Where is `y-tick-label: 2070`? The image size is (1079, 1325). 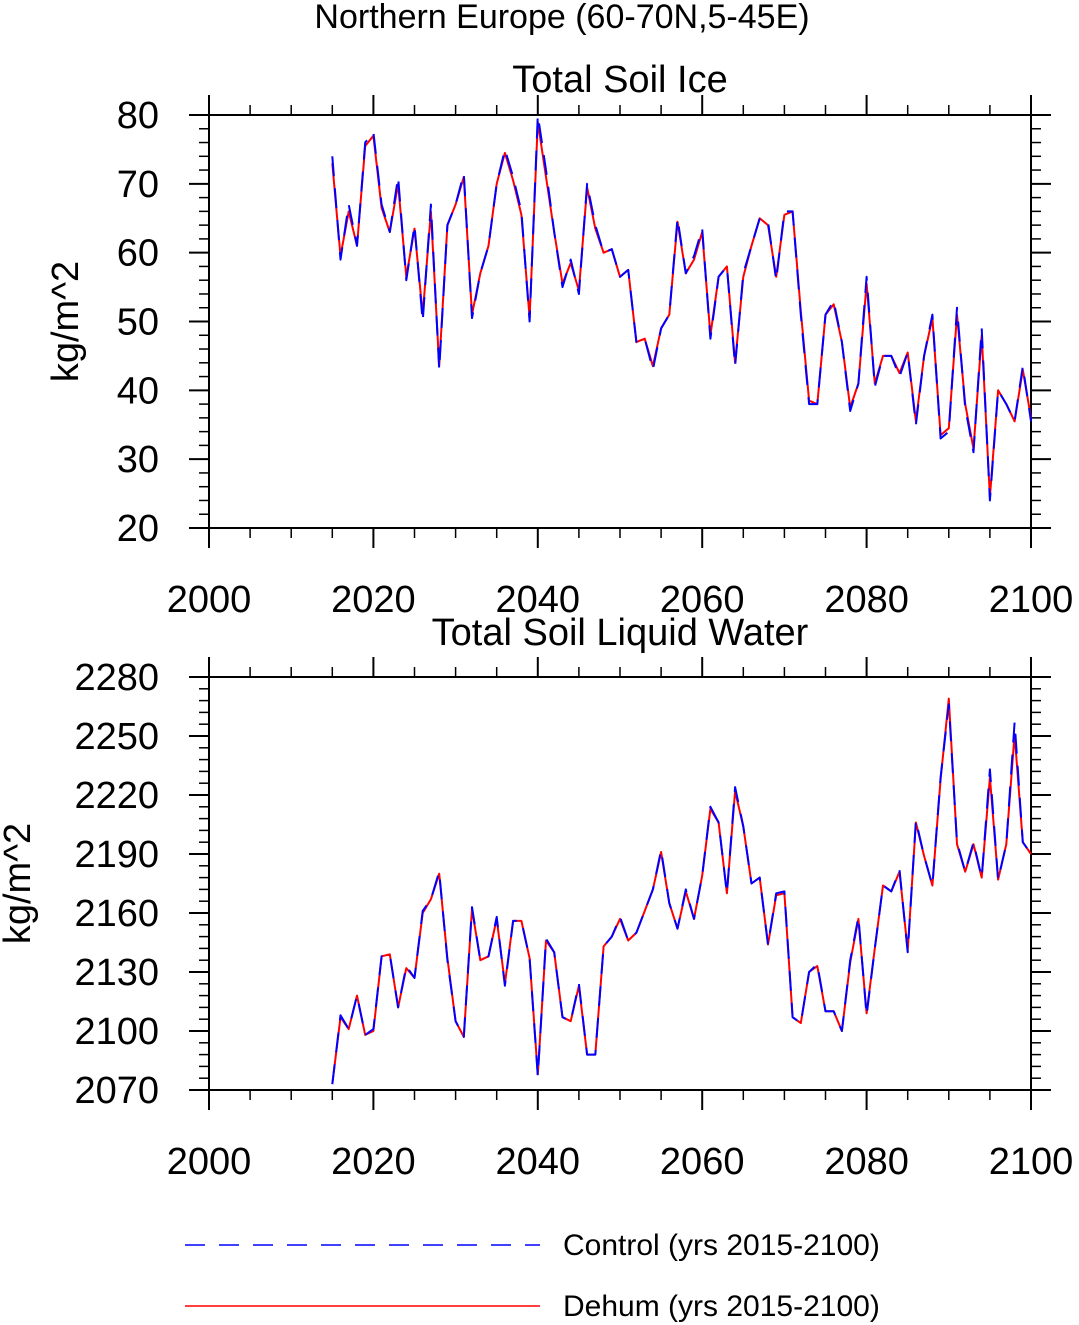
y-tick-label: 2070 is located at coordinates (116, 1091).